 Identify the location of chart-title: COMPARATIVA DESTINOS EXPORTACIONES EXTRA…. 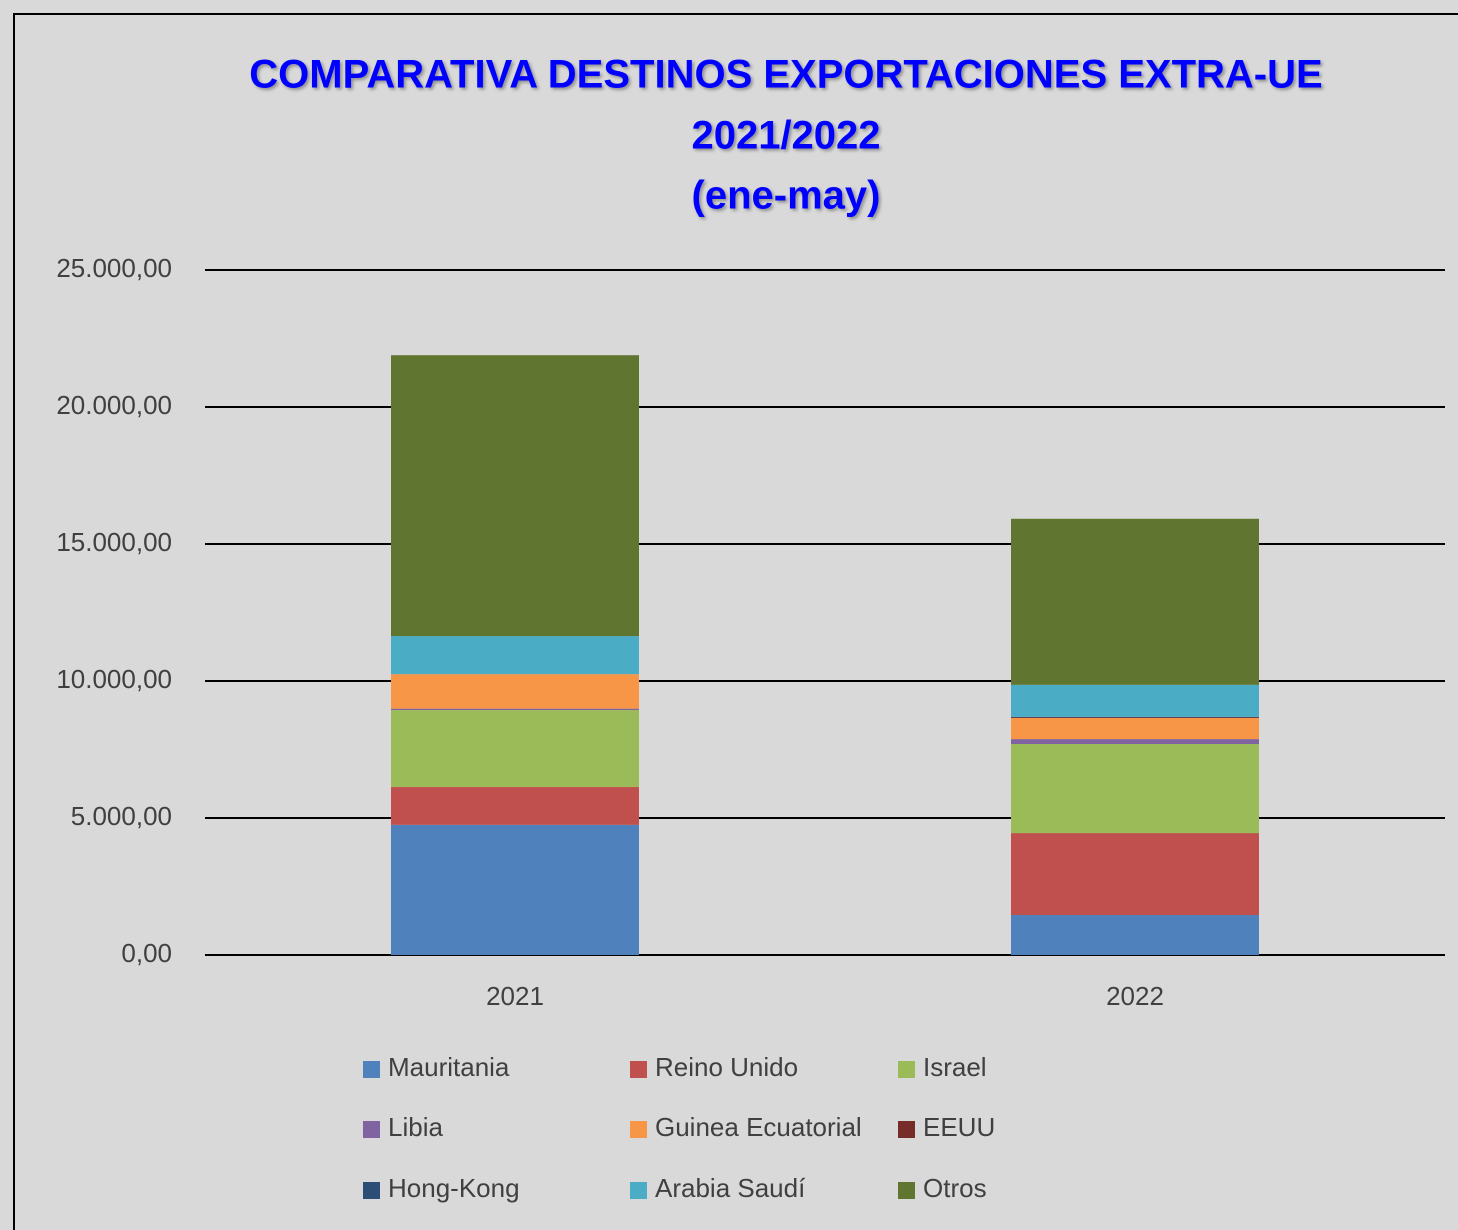
(785, 75).